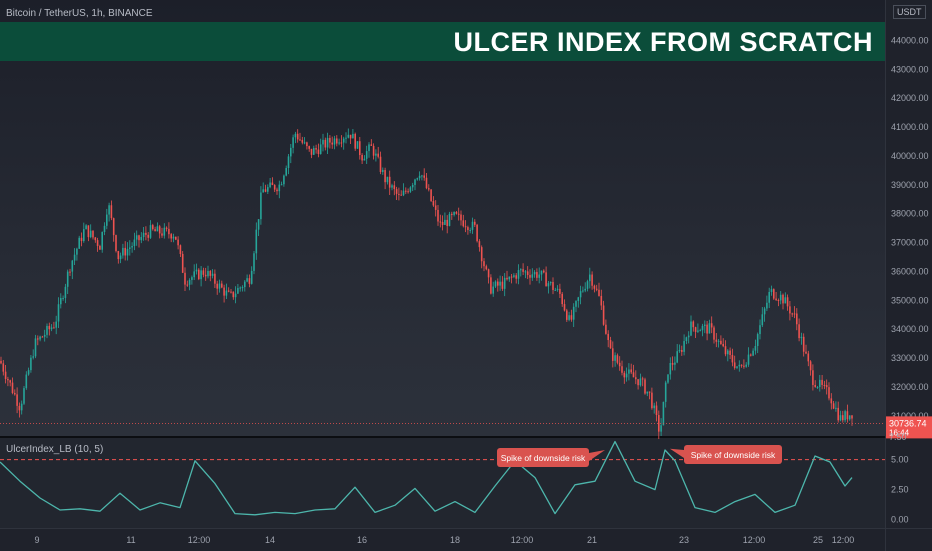  Describe the element at coordinates (442, 539) in the screenshot. I see `time-axis` at that location.